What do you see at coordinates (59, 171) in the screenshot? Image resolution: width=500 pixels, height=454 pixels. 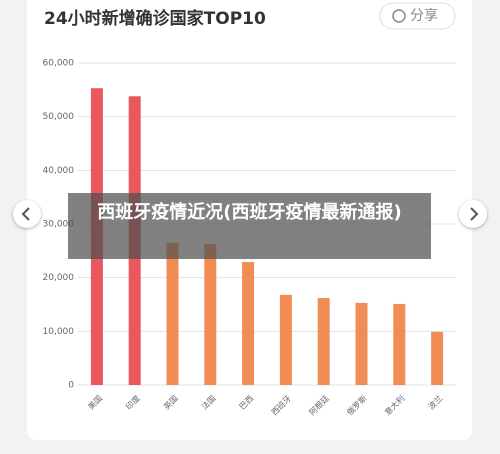 I see `y-tick-label: 40,000` at bounding box center [59, 171].